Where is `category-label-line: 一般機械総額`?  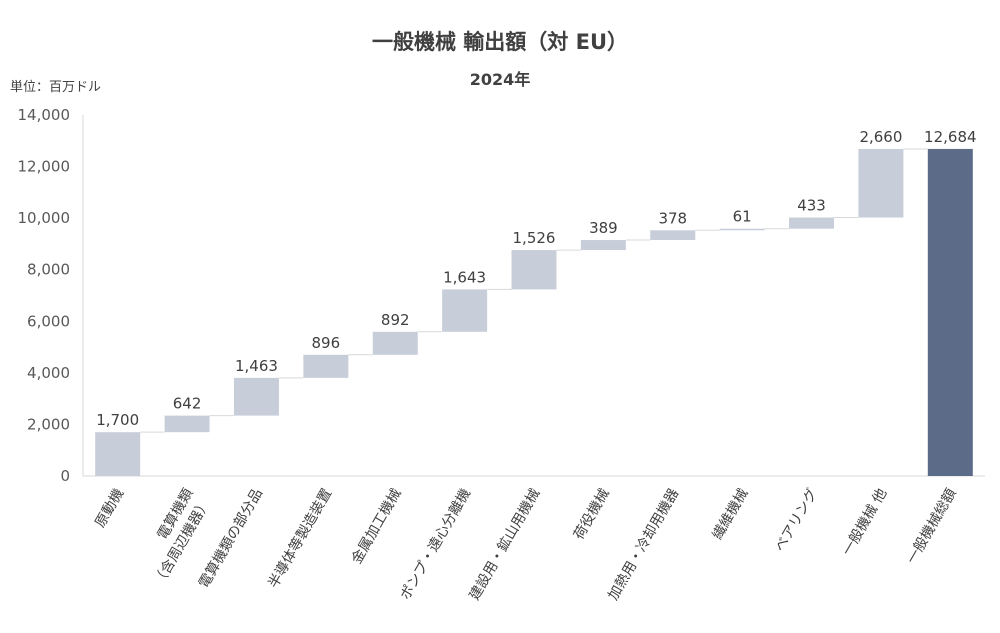 category-label-line: 一般機械総額 is located at coordinates (932, 526).